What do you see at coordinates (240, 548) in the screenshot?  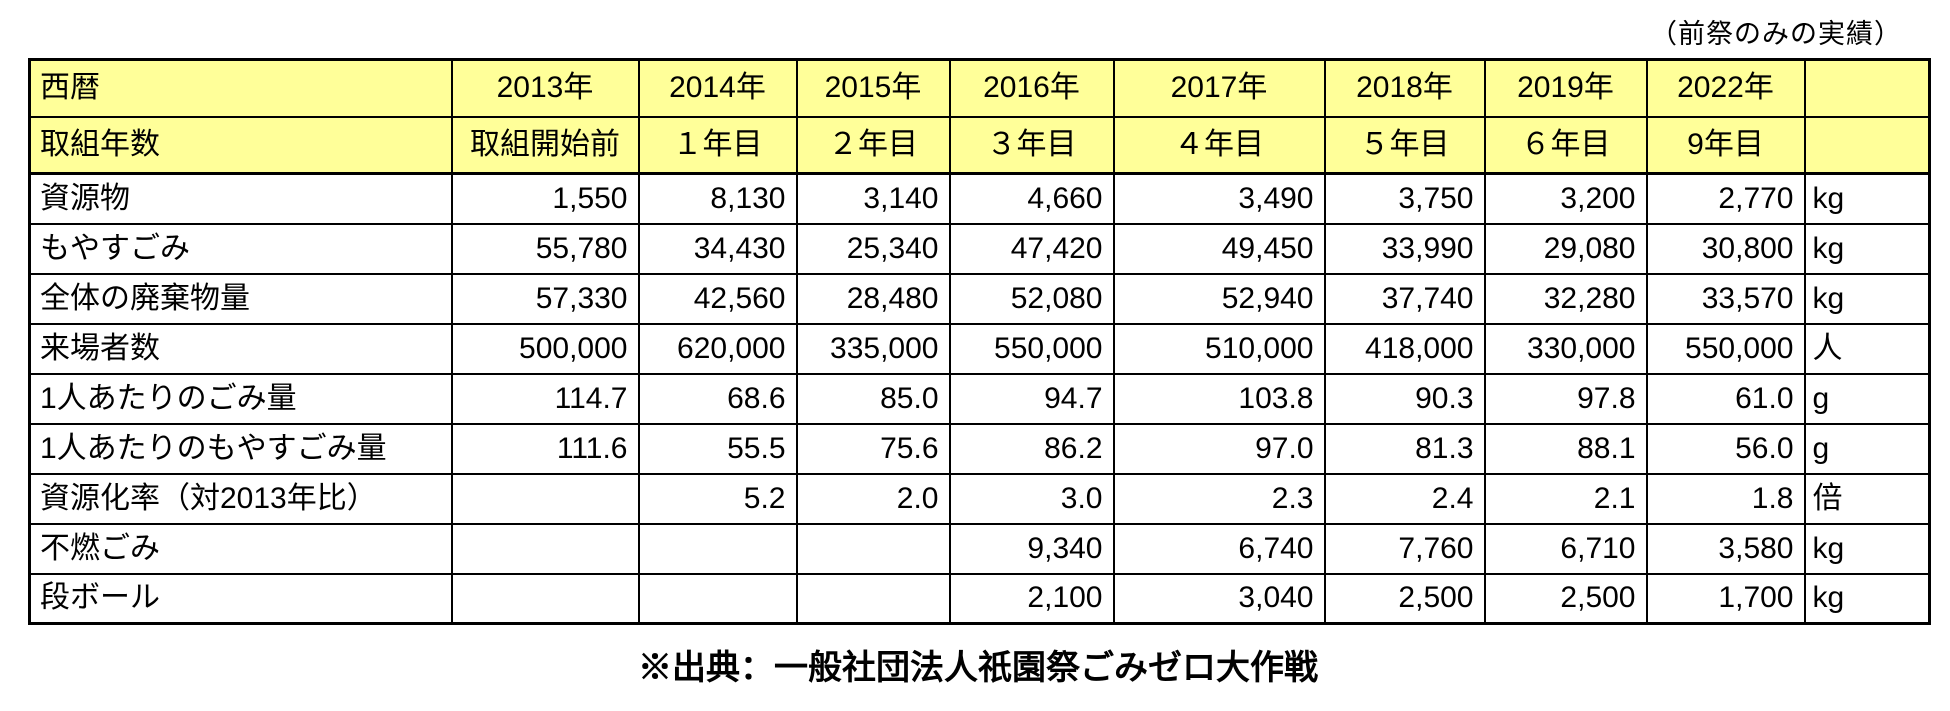 I see `row-label: 不燃ごみ` at bounding box center [240, 548].